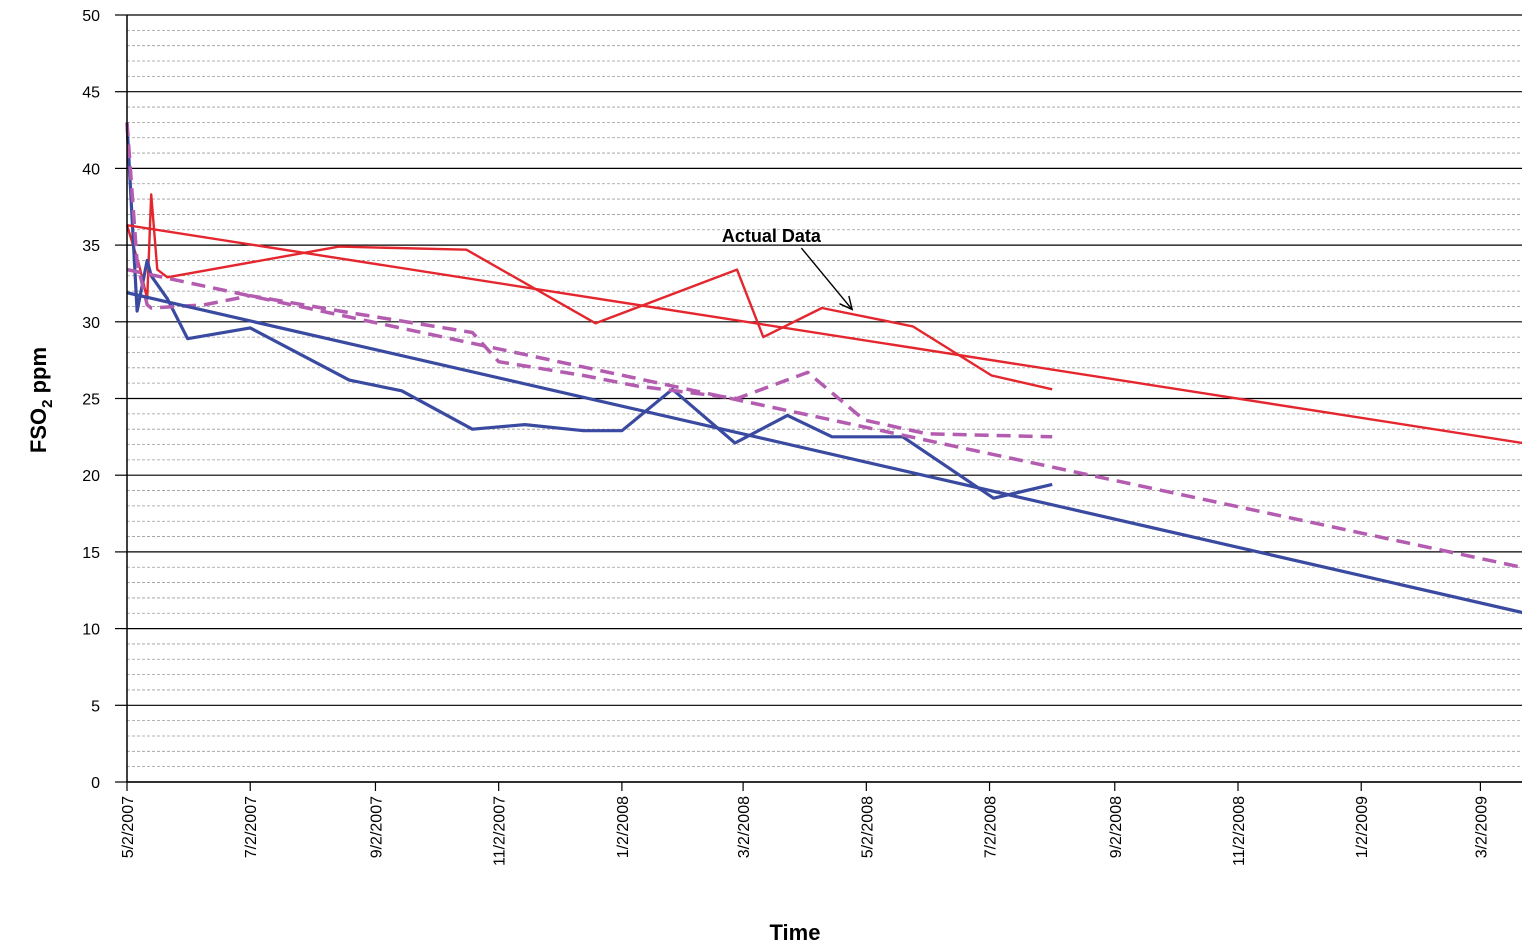  What do you see at coordinates (795, 932) in the screenshot?
I see `x-axis-title: Time` at bounding box center [795, 932].